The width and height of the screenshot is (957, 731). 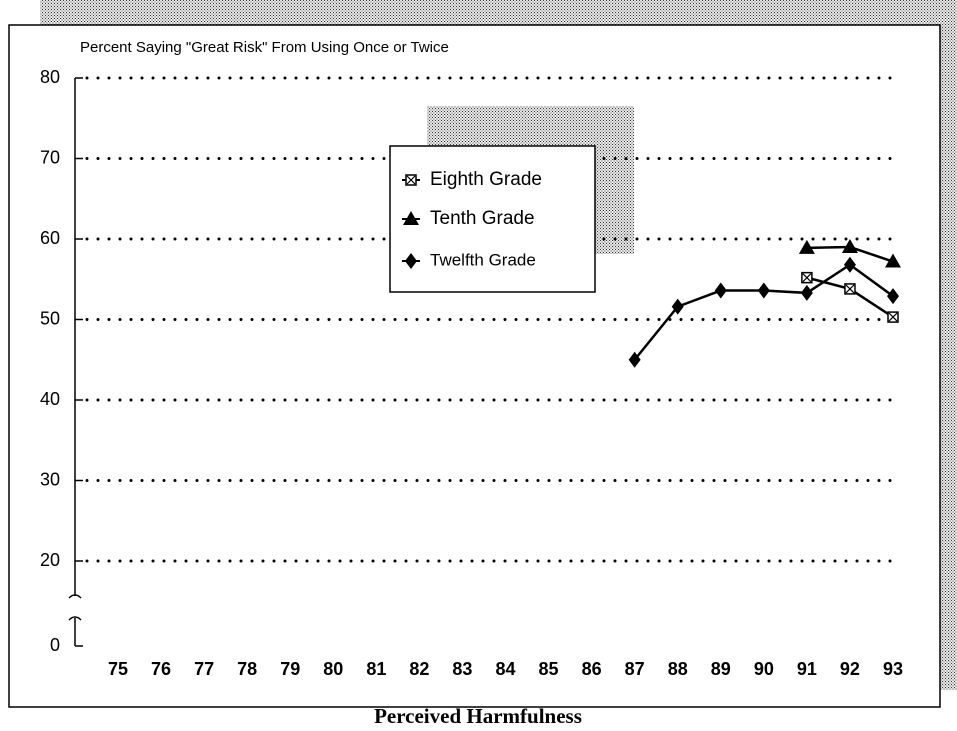 I want to click on x-tick-label: 83, so click(x=462, y=669).